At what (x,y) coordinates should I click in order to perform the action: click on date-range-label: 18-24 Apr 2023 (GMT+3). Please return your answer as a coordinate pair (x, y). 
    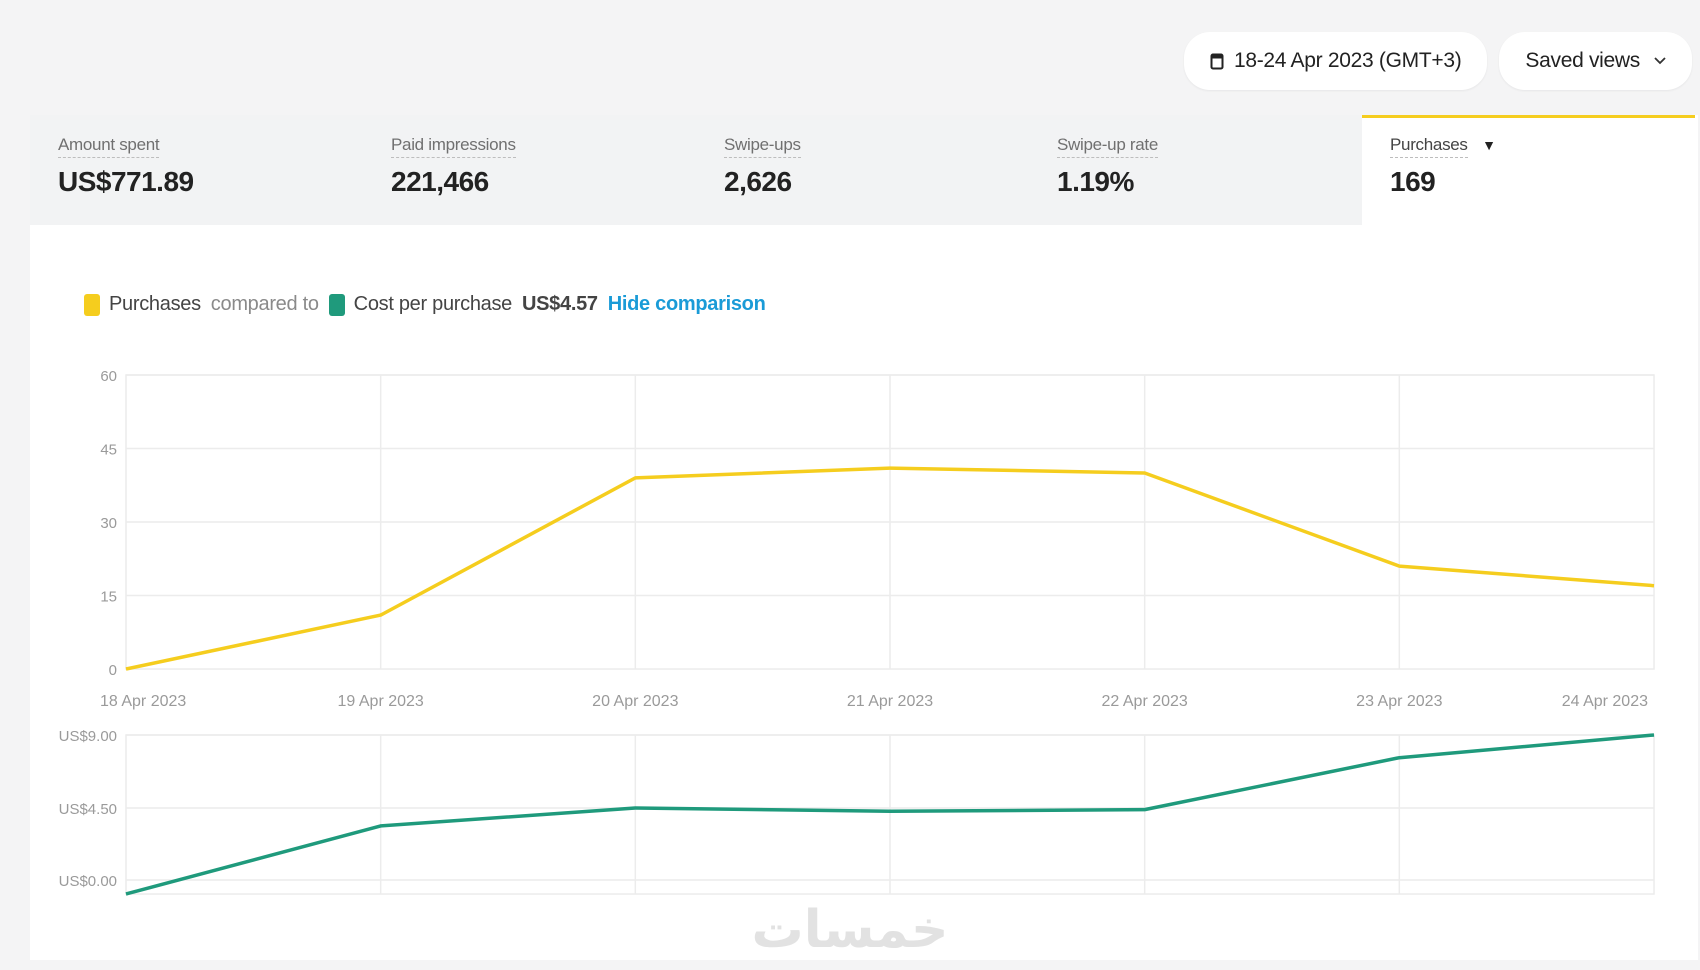
    Looking at the image, I should click on (1347, 60).